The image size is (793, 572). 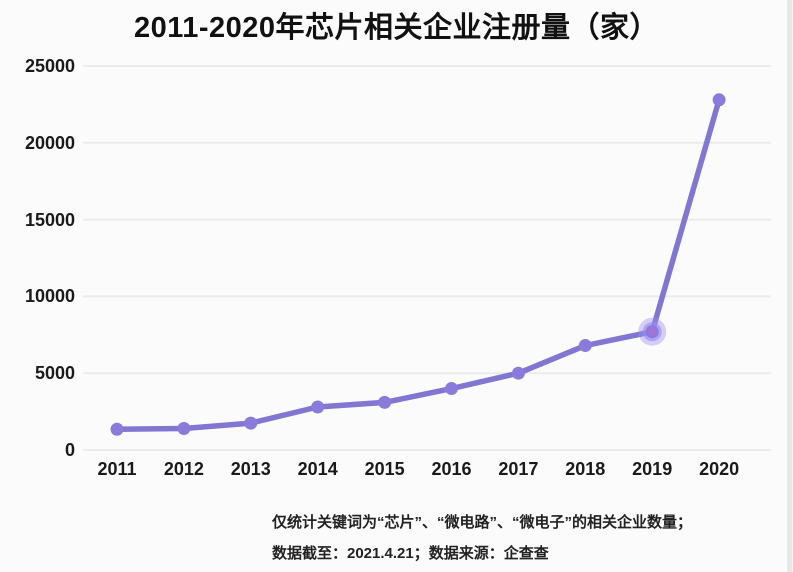 What do you see at coordinates (250, 469) in the screenshot?
I see `x-tick-label-2013: 2013` at bounding box center [250, 469].